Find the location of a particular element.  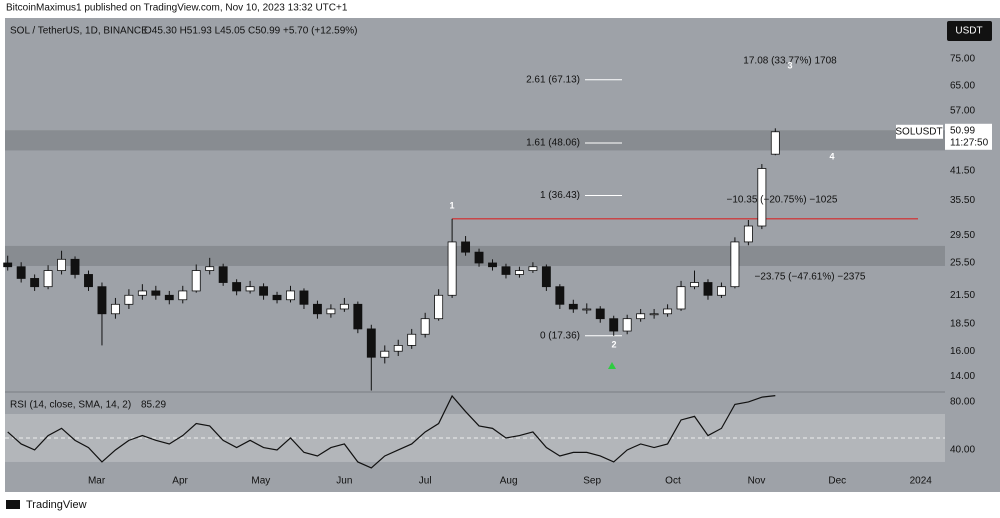

y-tick-label: 65.00 is located at coordinates (962, 85).